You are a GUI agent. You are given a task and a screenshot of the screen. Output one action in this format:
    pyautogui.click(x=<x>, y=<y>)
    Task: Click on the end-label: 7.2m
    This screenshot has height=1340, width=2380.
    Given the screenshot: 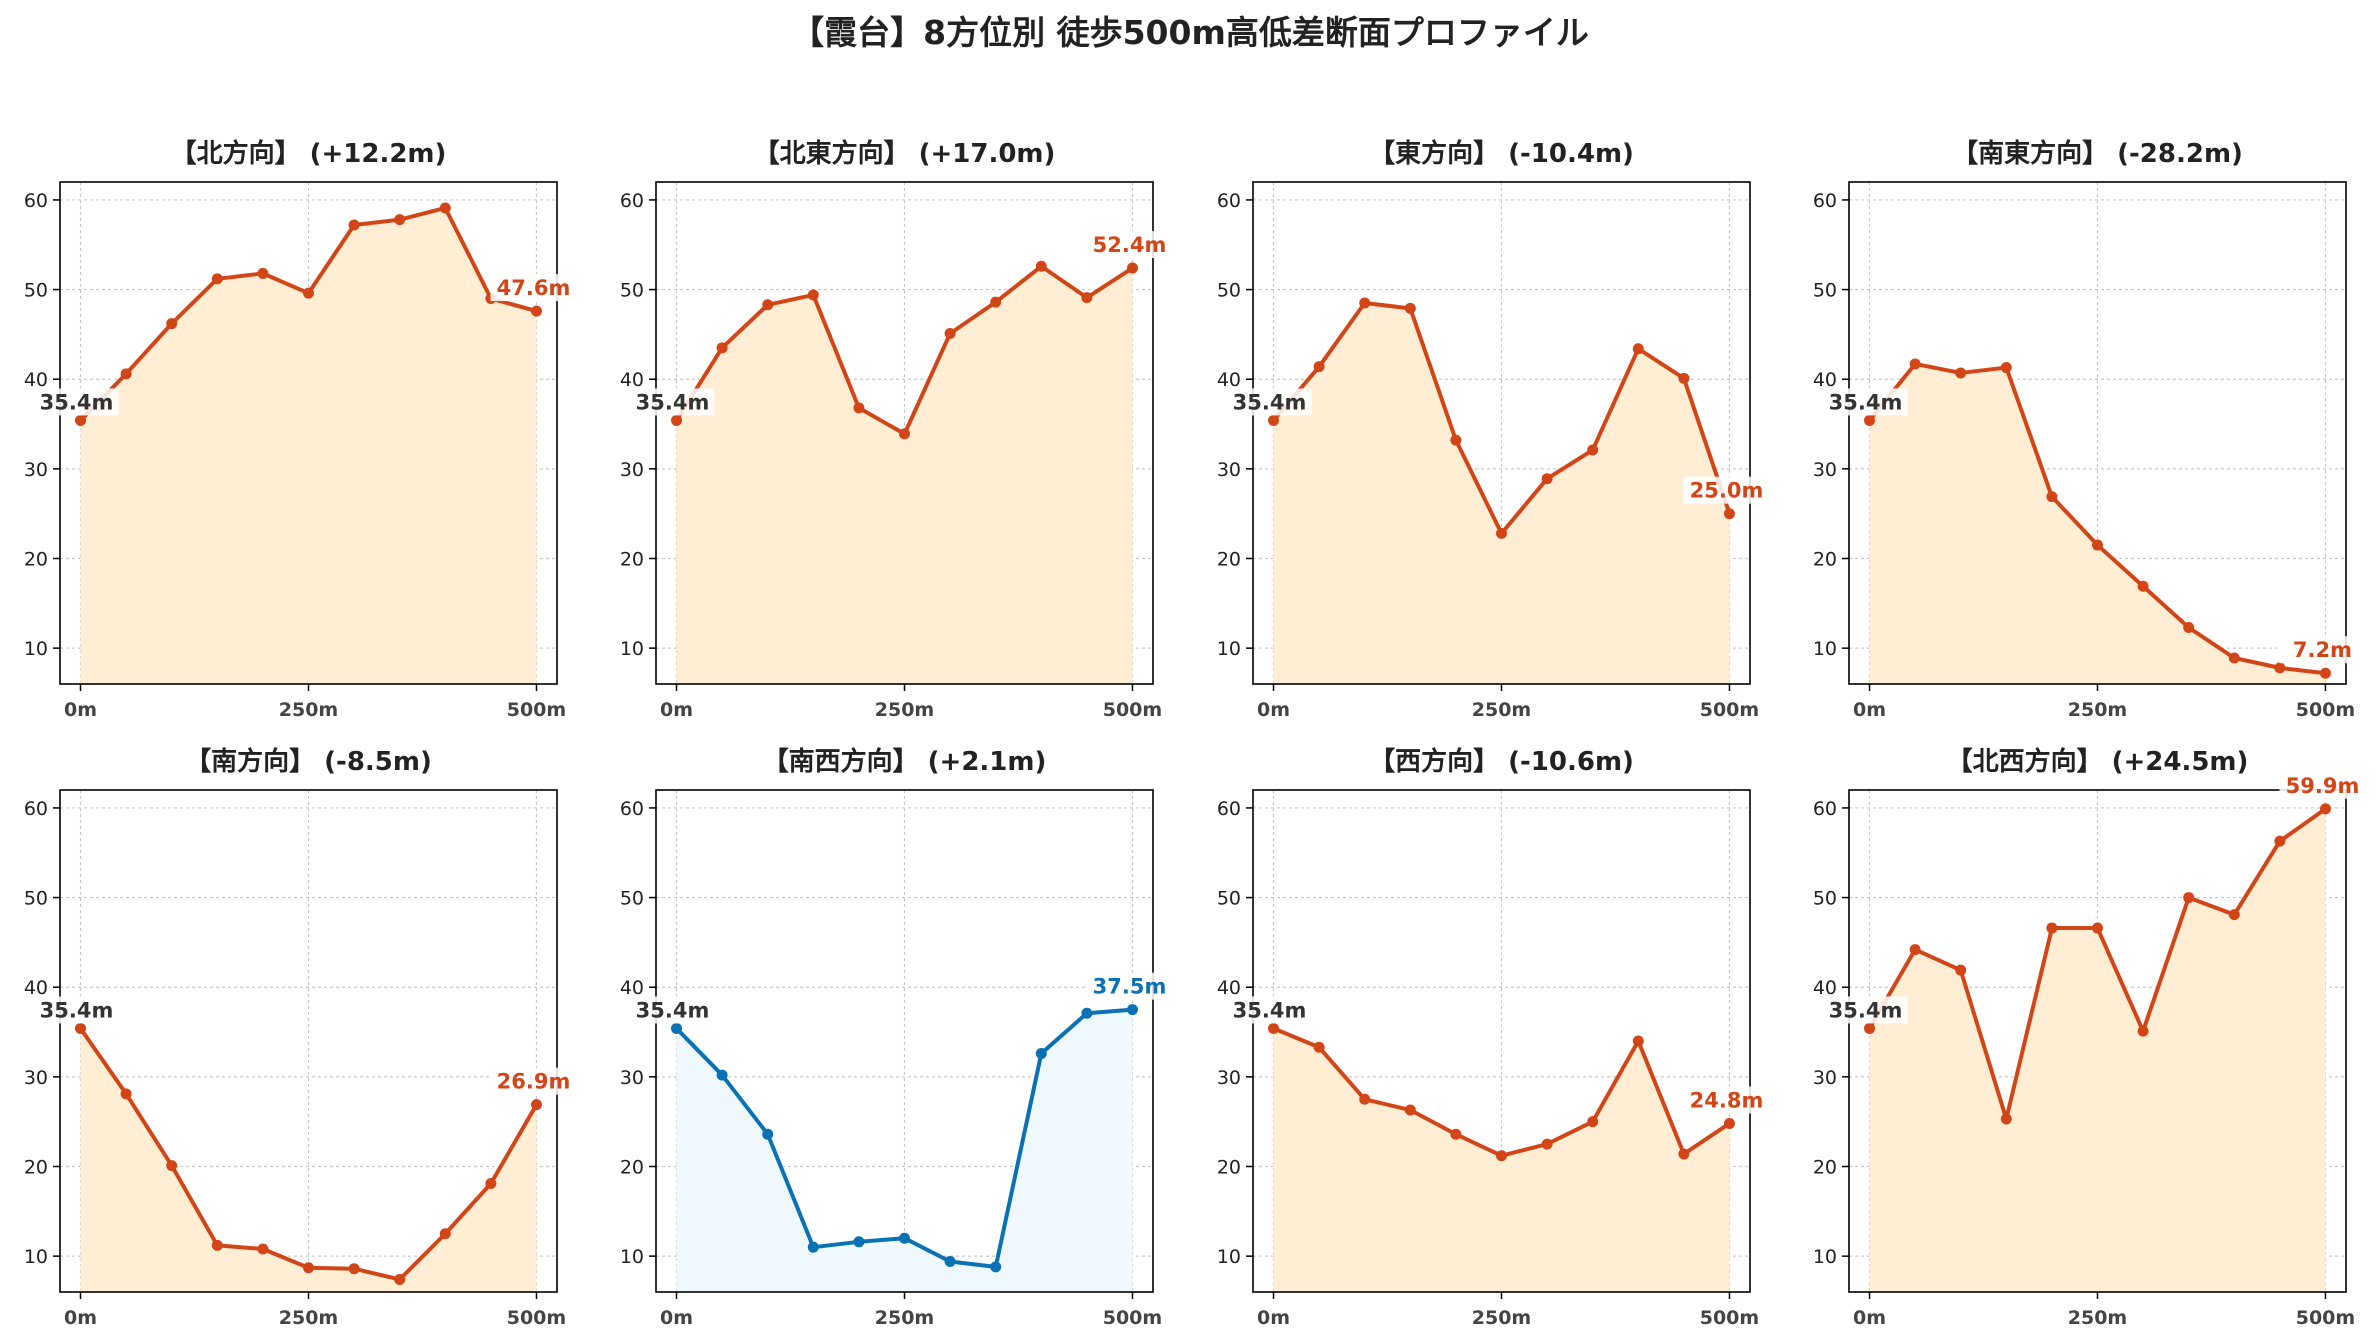 What is the action you would take?
    pyautogui.click(x=2322, y=650)
    